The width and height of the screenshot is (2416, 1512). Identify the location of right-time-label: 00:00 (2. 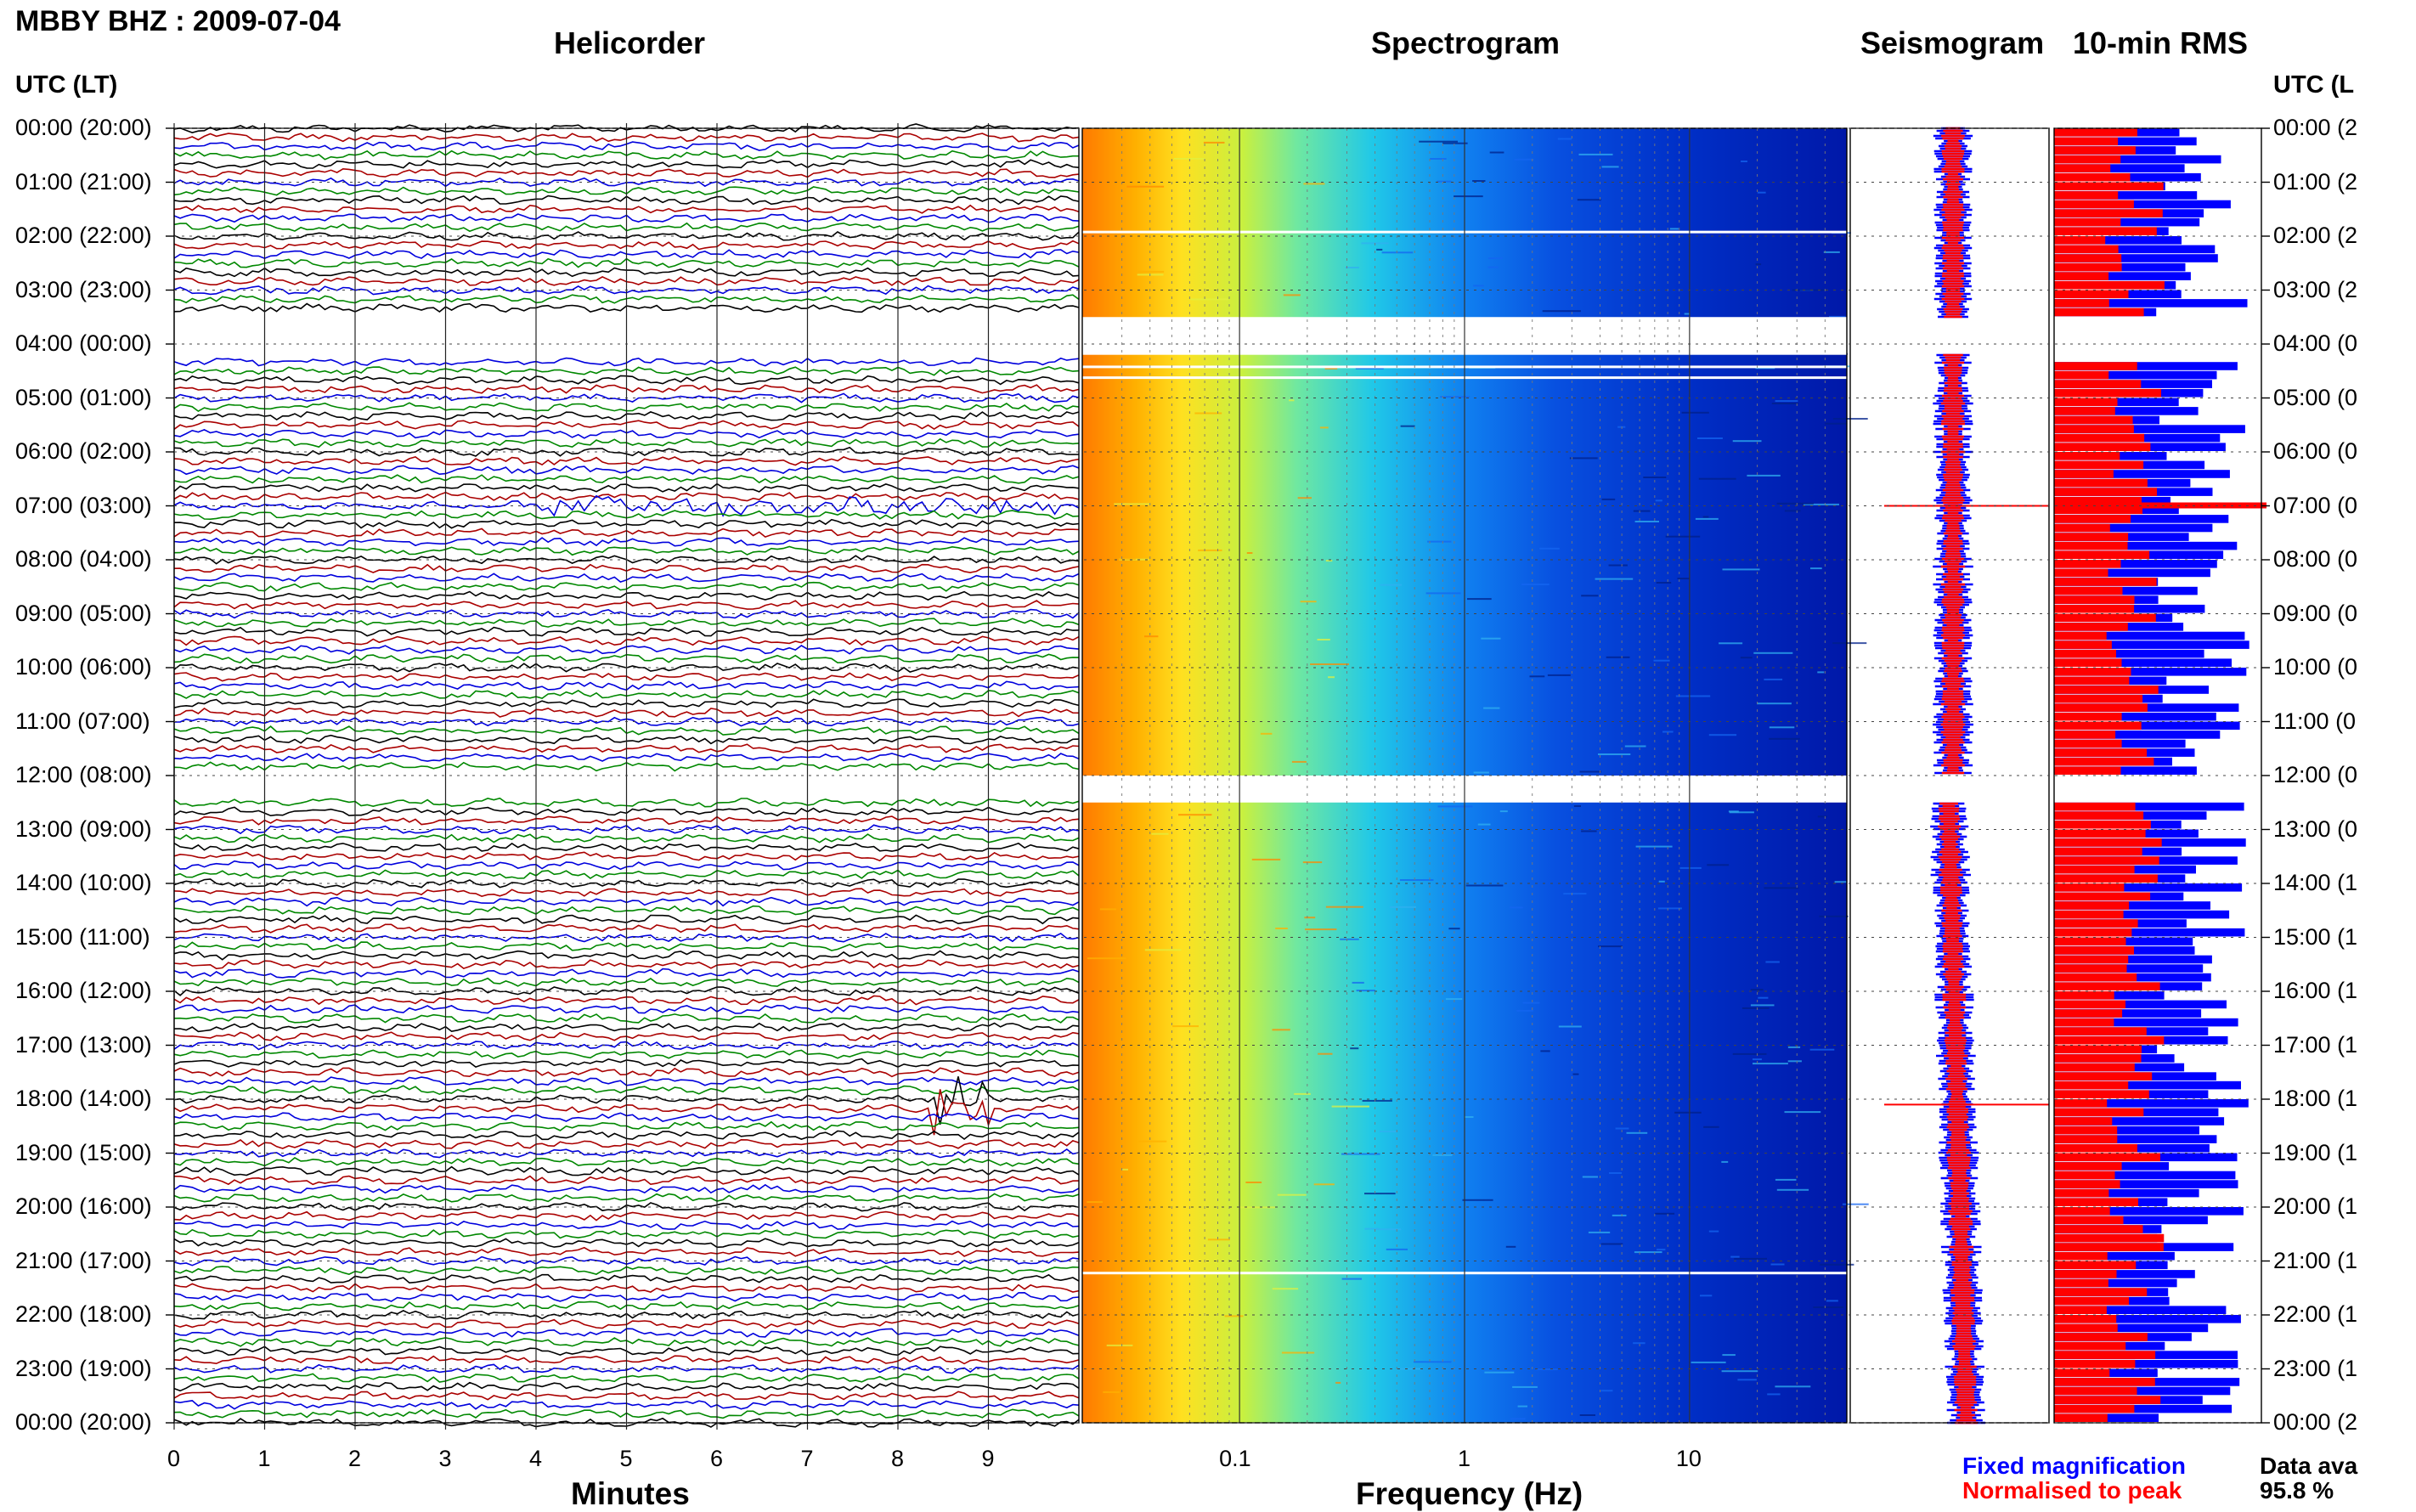
(2315, 1422).